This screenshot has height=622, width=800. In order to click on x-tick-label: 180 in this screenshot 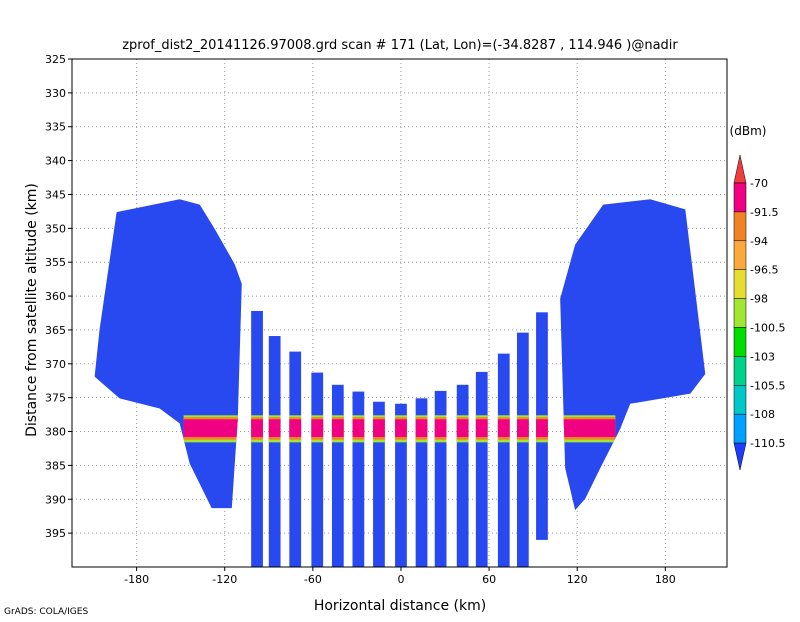, I will do `click(665, 579)`.